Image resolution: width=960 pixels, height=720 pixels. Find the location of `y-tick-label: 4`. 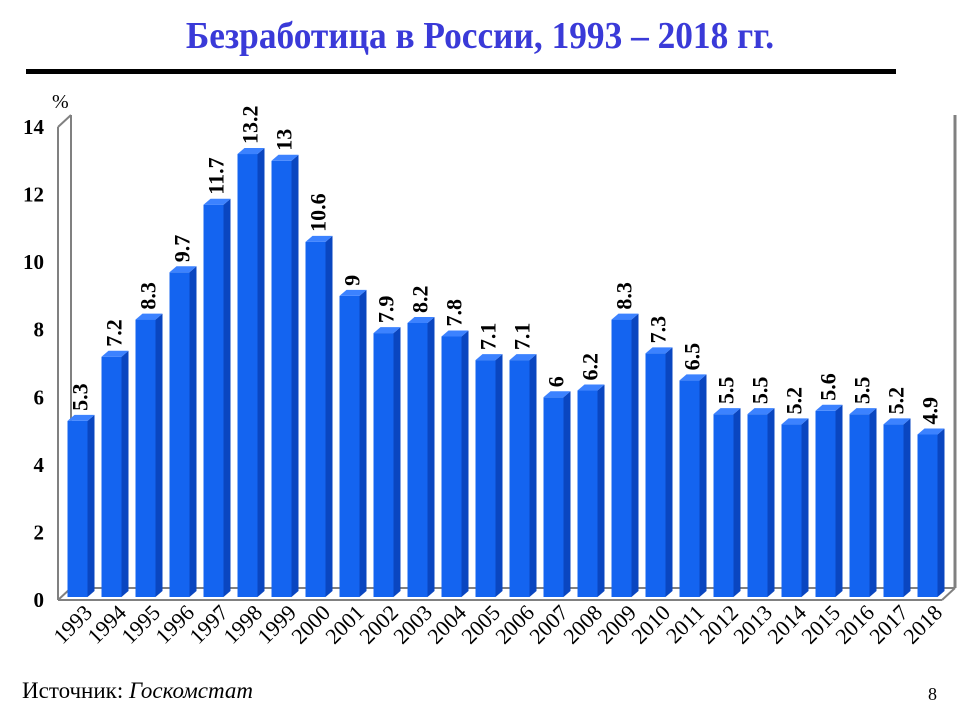

y-tick-label: 4 is located at coordinates (39, 465).